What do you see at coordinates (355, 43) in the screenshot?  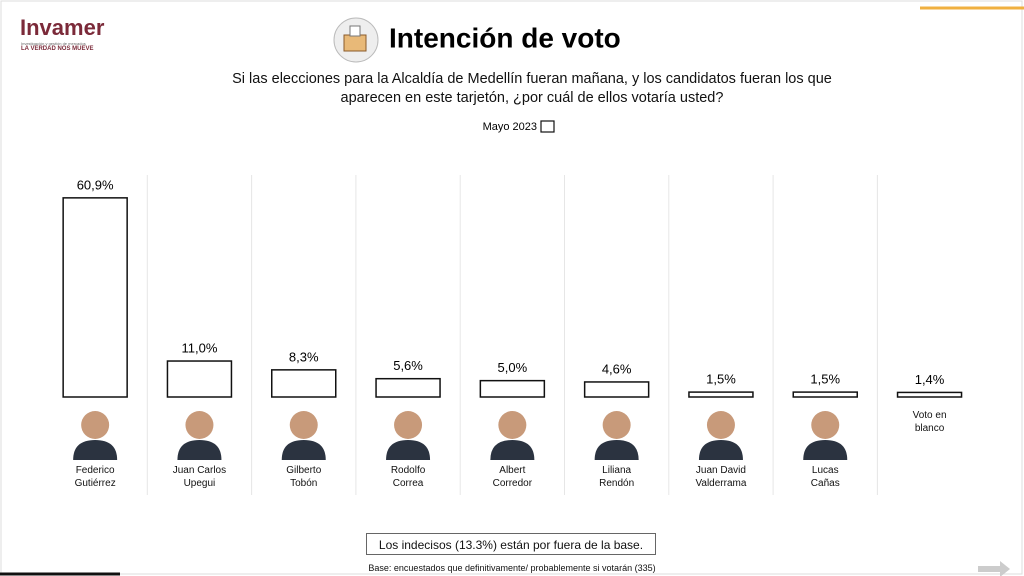 I see `ballot-box-icon` at bounding box center [355, 43].